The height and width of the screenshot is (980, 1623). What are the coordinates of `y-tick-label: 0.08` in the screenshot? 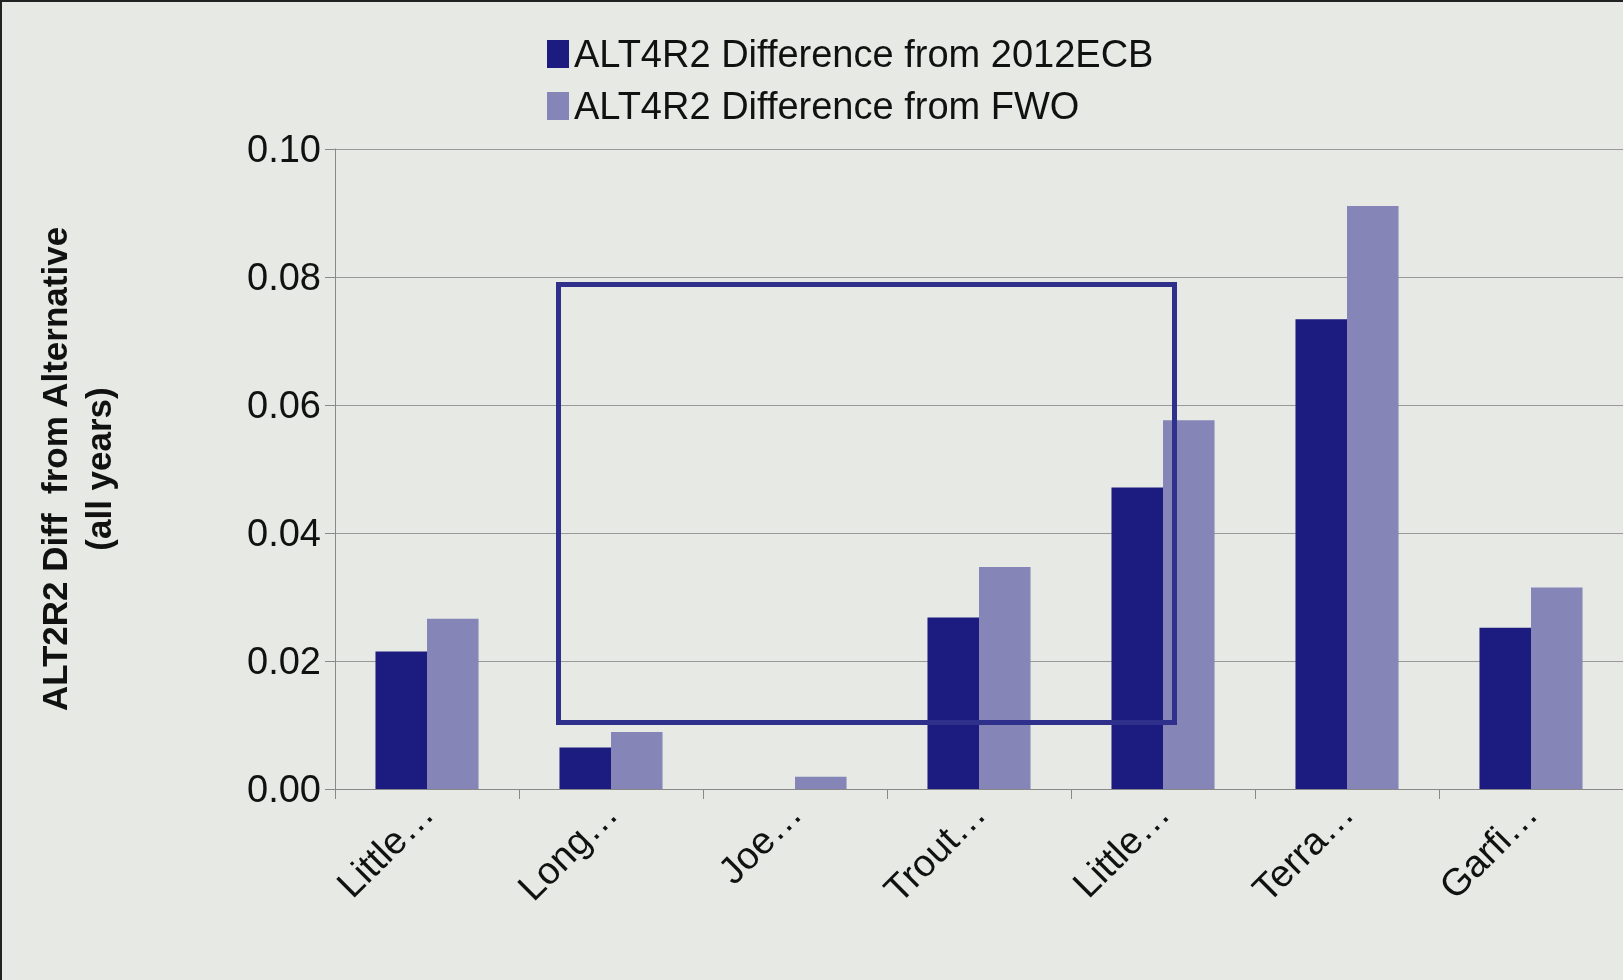 It's located at (284, 277).